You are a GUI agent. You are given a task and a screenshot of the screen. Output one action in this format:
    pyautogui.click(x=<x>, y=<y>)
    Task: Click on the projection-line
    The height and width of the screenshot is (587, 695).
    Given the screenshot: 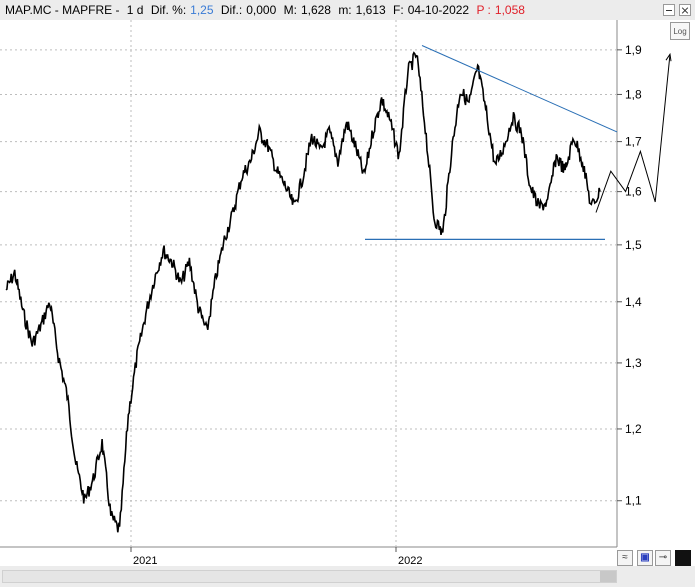 What is the action you would take?
    pyautogui.click(x=633, y=133)
    